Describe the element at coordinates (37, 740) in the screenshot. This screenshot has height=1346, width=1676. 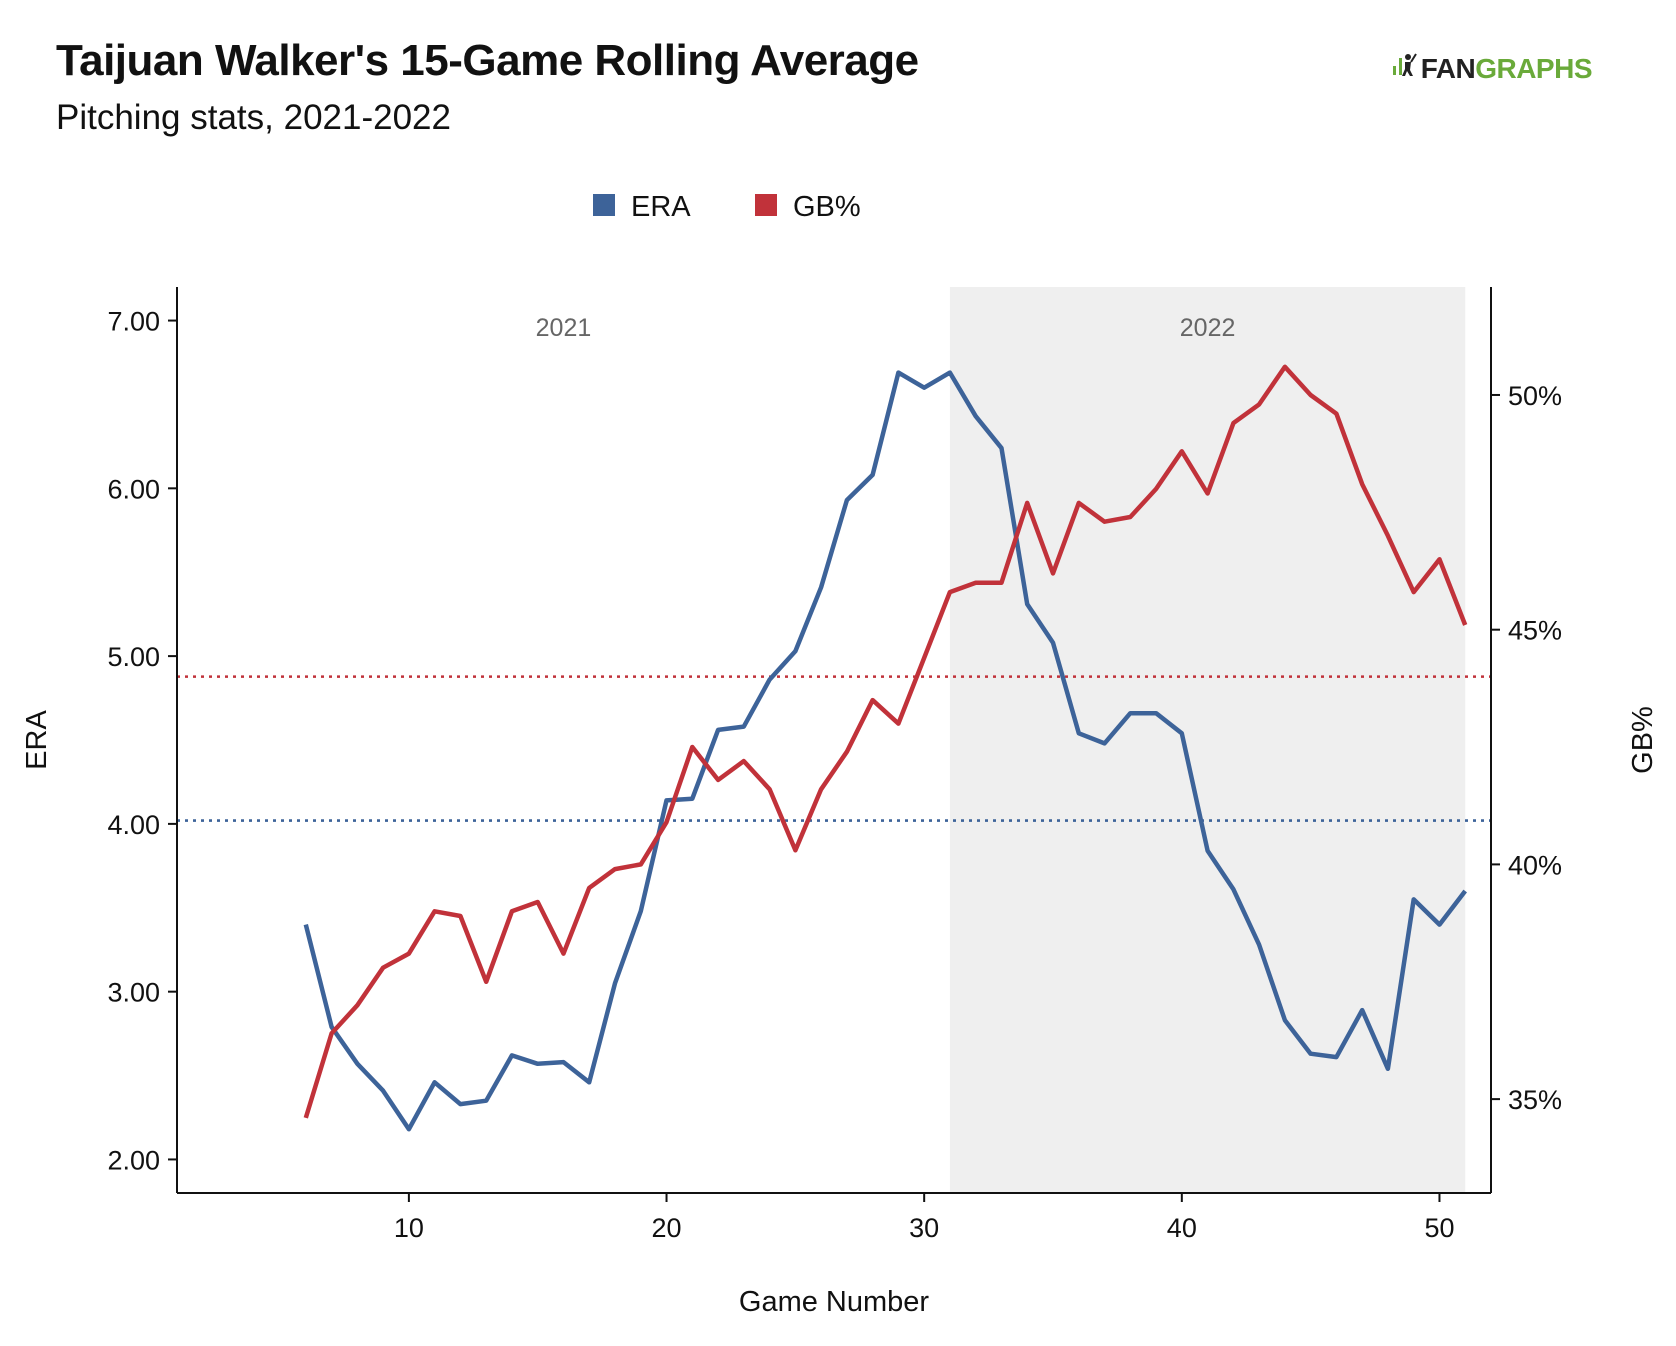
I see `y-axis-left-title: ERA` at that location.